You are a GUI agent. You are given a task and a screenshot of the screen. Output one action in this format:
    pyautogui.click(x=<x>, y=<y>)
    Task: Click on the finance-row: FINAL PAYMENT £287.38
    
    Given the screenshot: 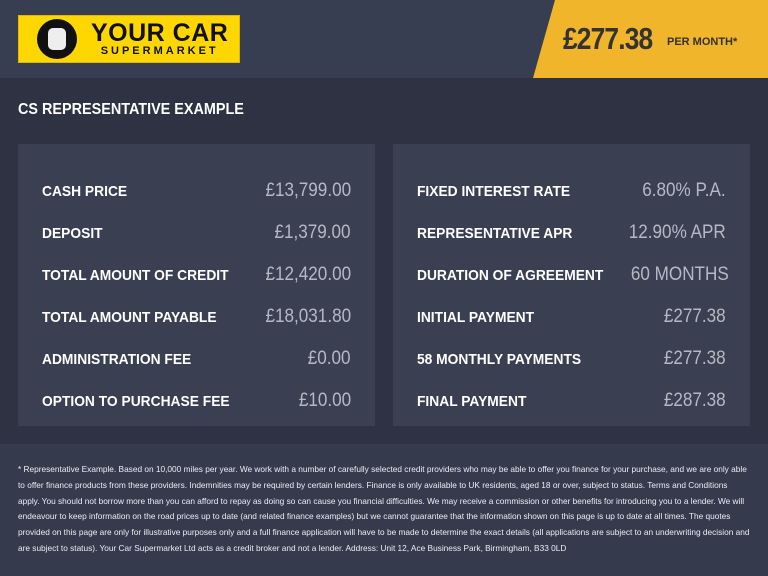 What is the action you would take?
    pyautogui.click(x=571, y=401)
    